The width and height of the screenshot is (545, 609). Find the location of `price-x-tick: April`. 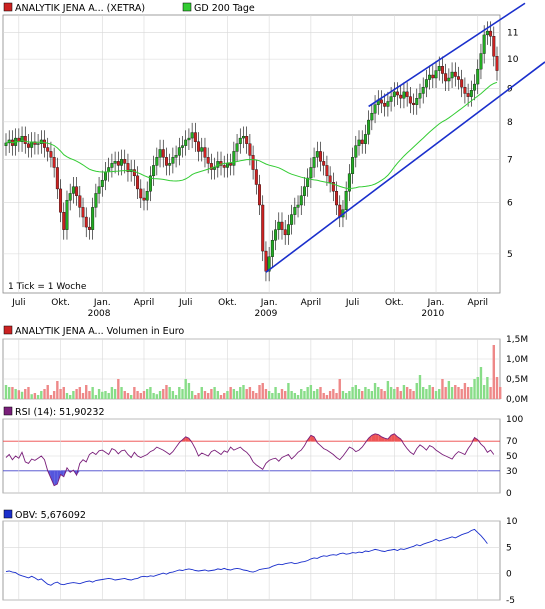

price-x-tick: April is located at coordinates (477, 303).